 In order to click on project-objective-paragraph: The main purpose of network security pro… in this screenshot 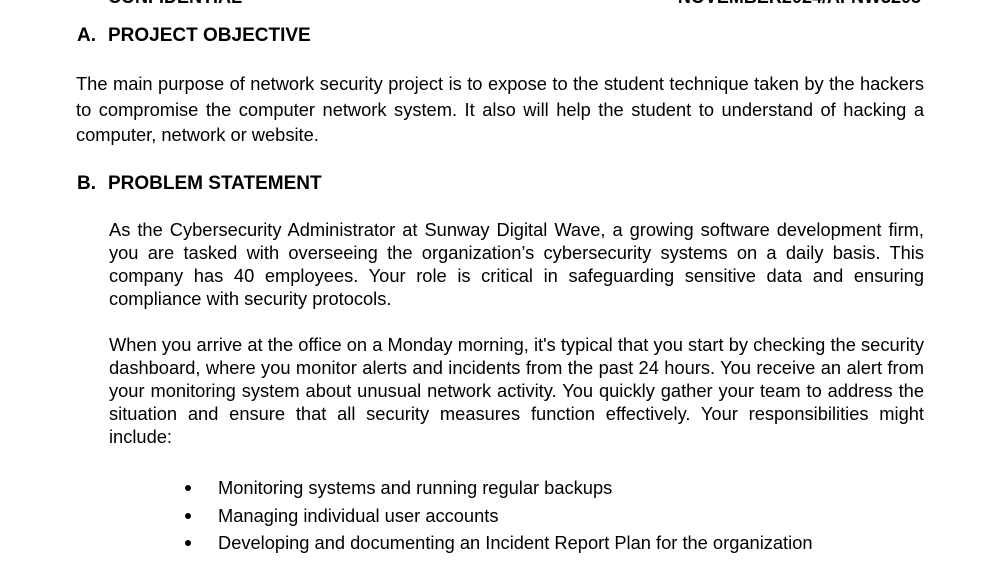, I will do `click(500, 109)`.